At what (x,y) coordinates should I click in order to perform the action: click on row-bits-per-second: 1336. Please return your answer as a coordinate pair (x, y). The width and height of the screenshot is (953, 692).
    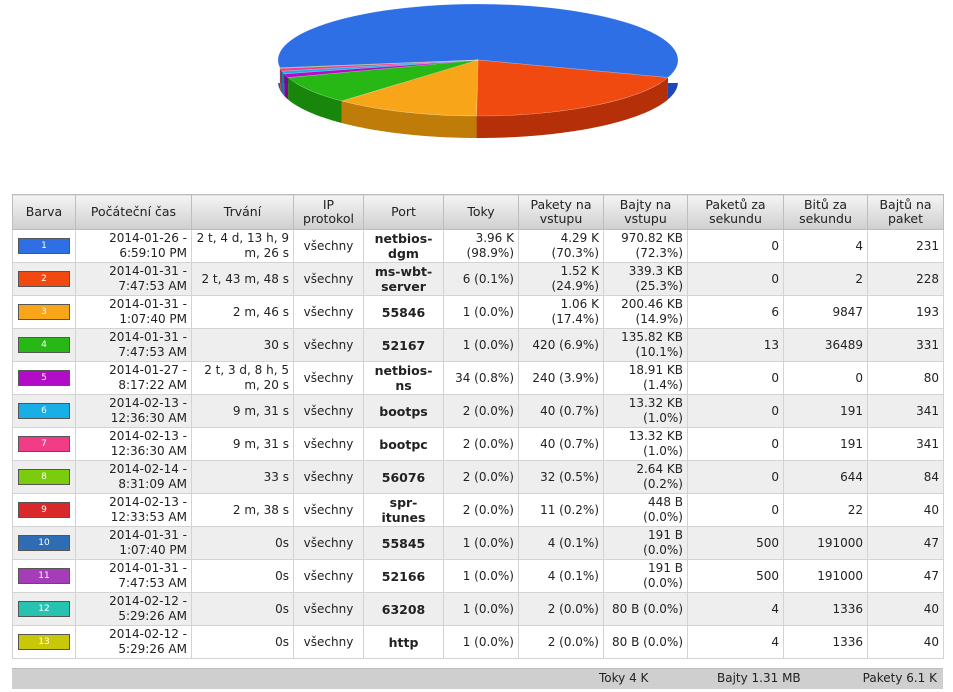
    Looking at the image, I should click on (825, 609).